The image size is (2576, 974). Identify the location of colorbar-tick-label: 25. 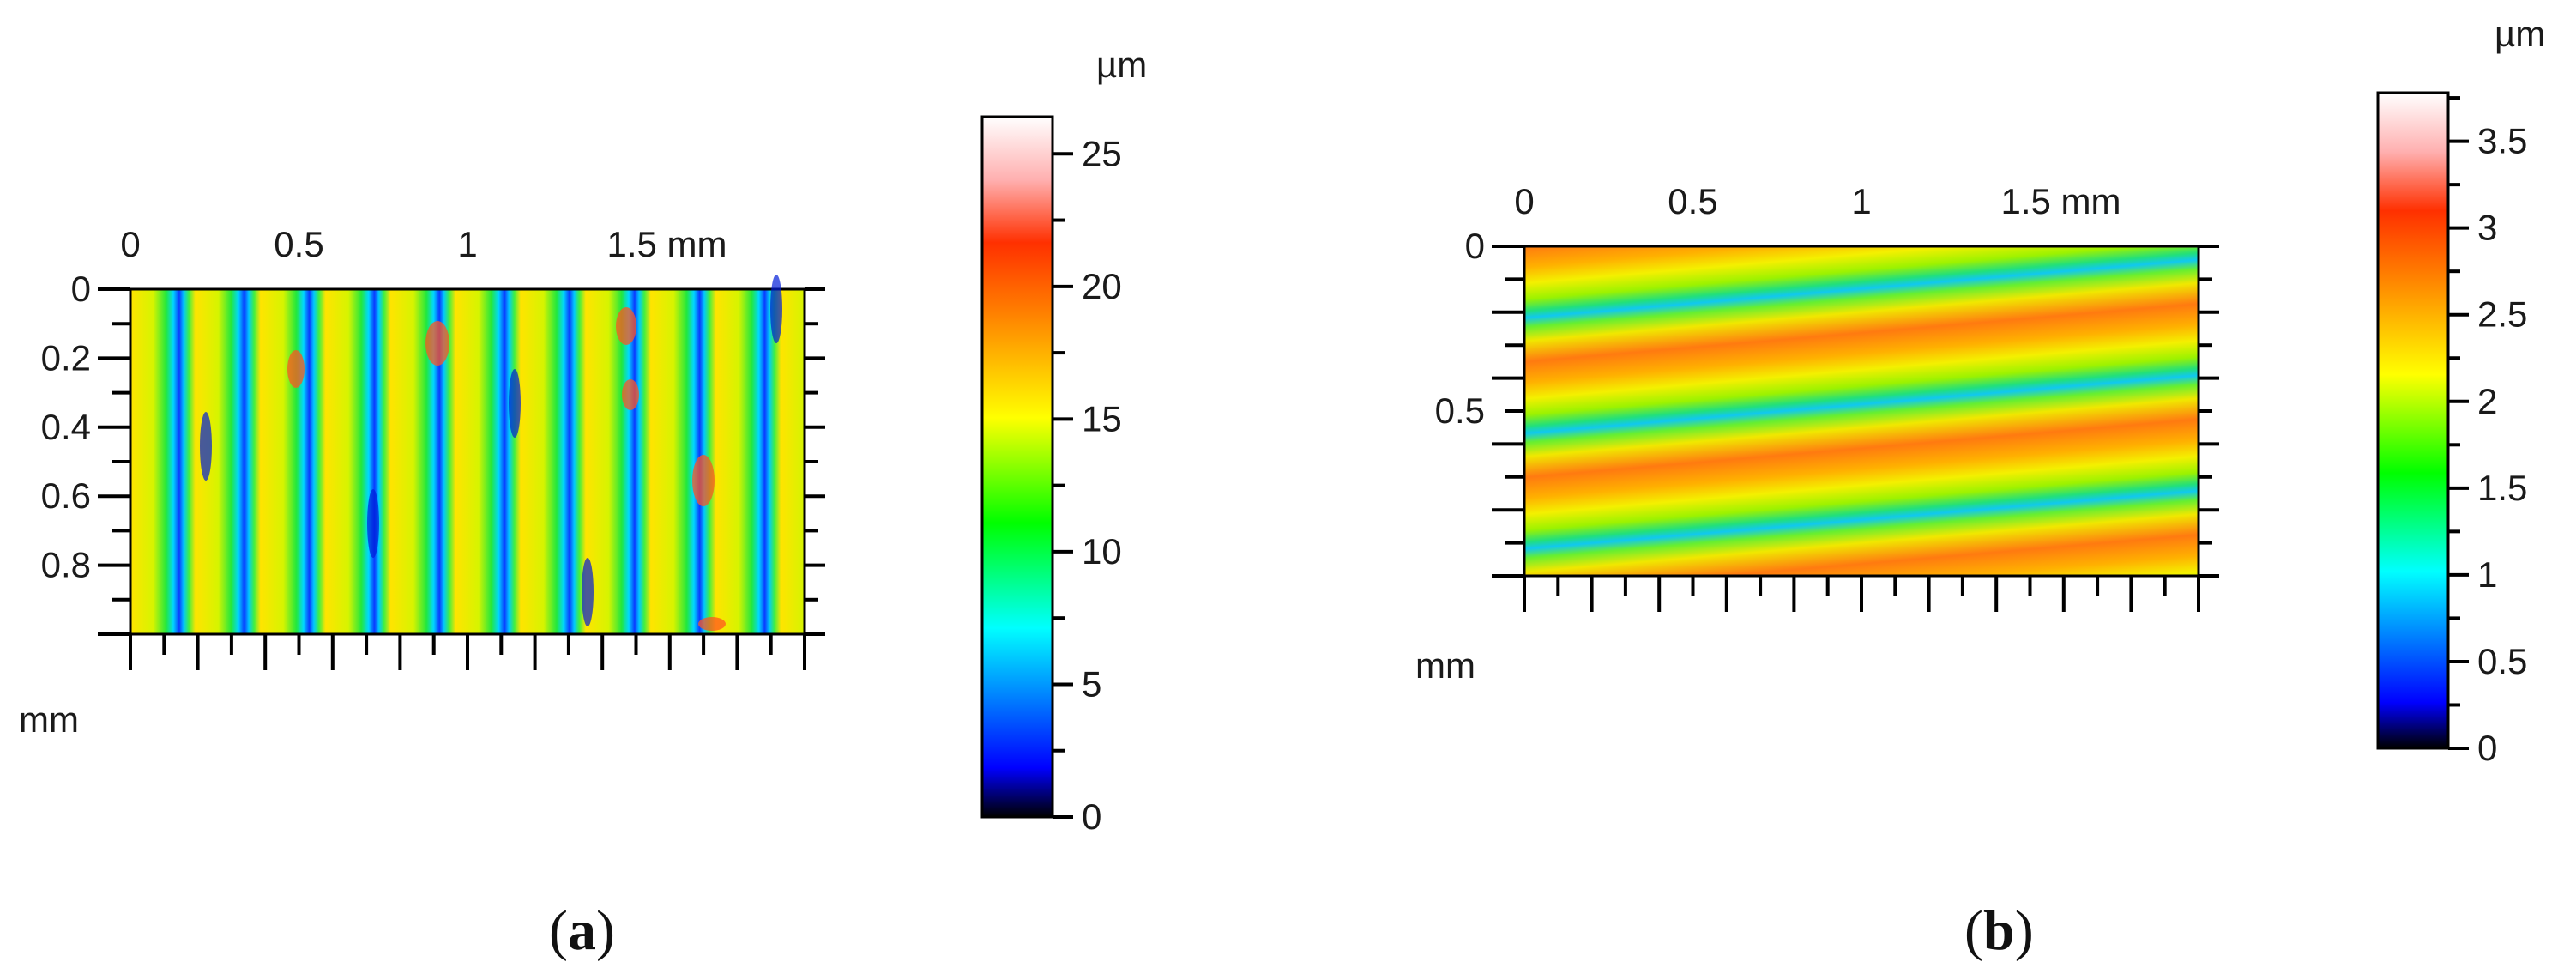
(1102, 153).